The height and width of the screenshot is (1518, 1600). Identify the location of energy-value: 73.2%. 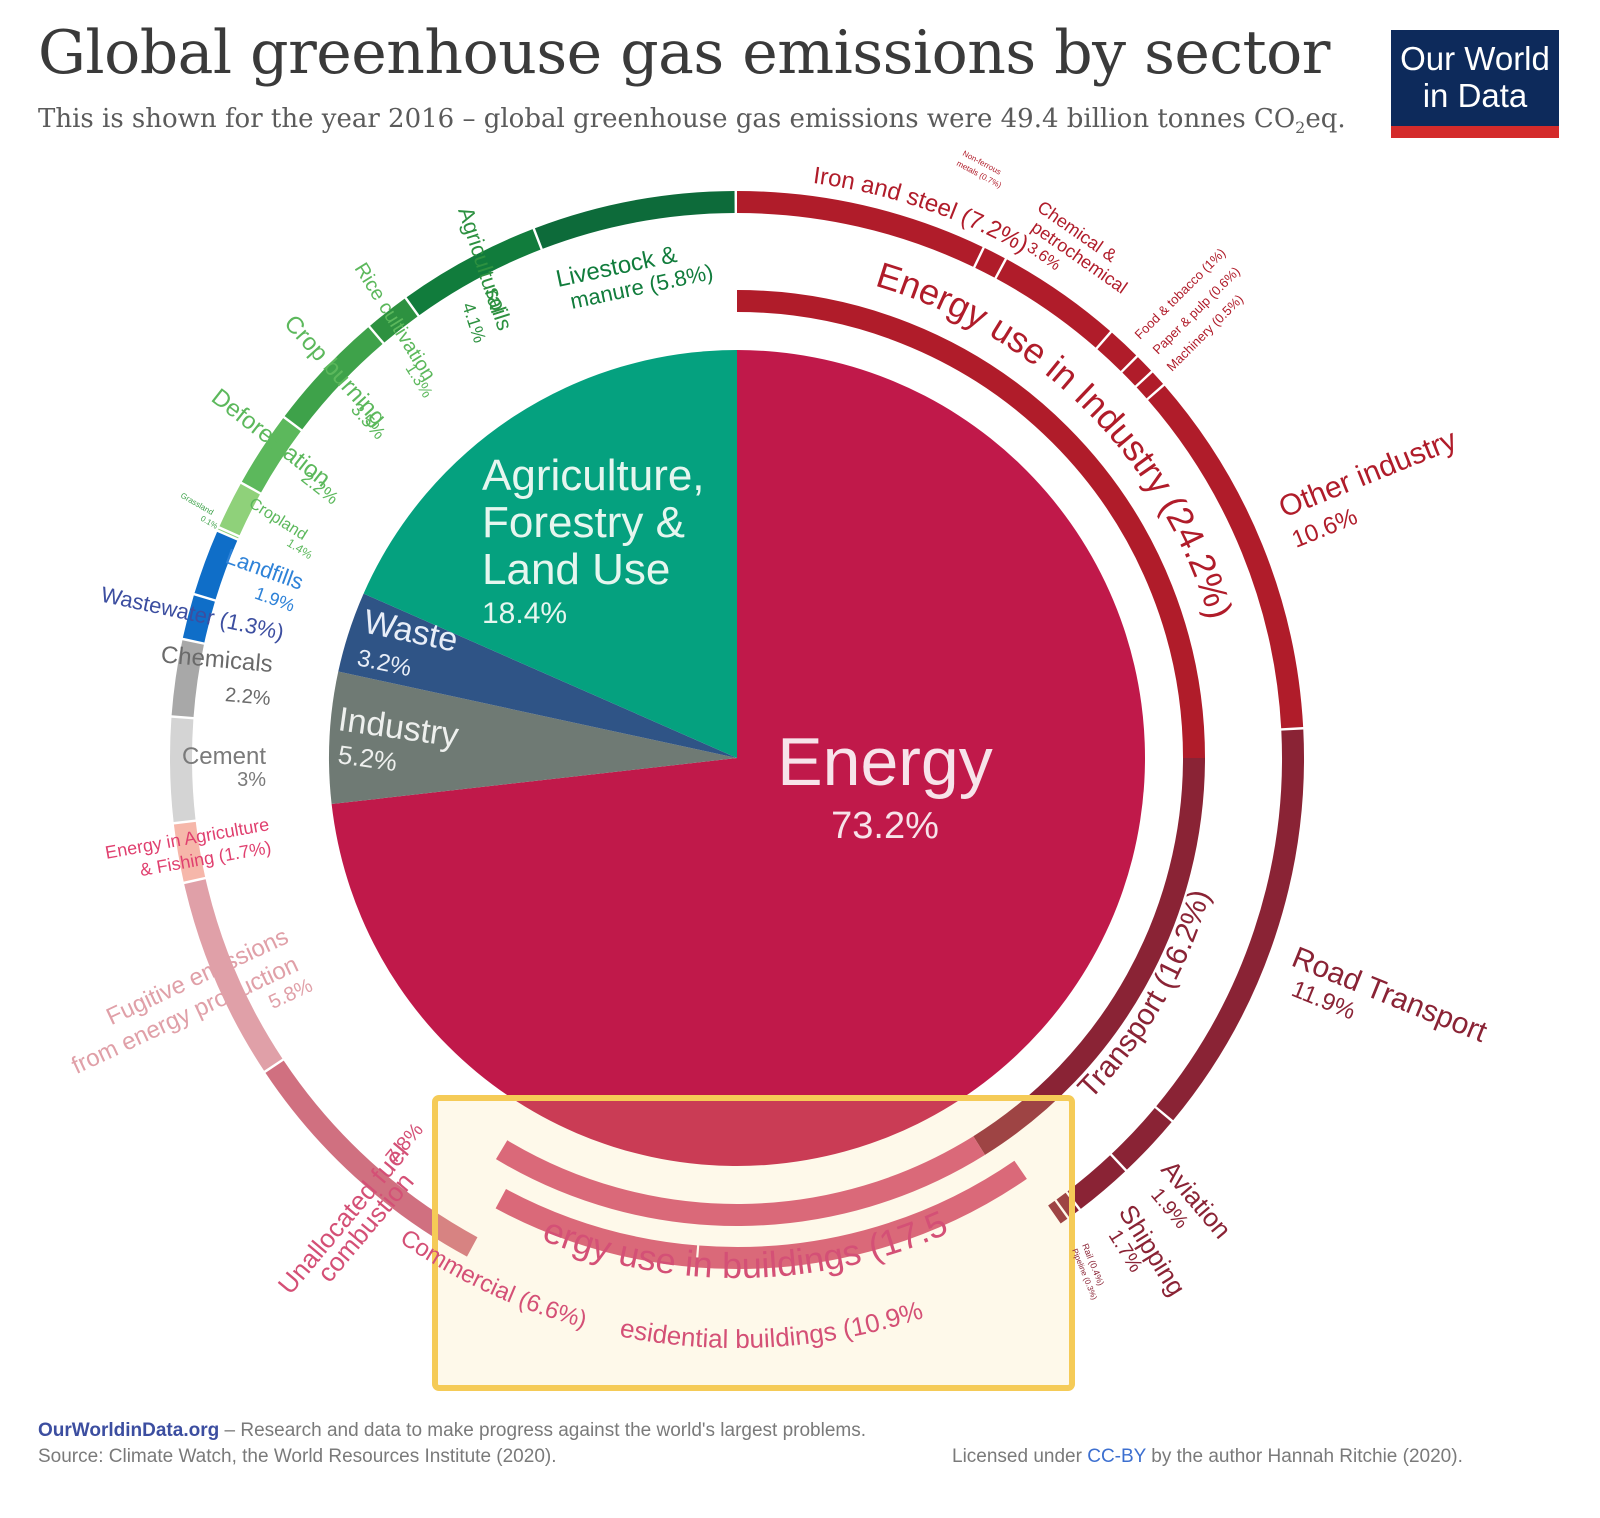
(885, 826).